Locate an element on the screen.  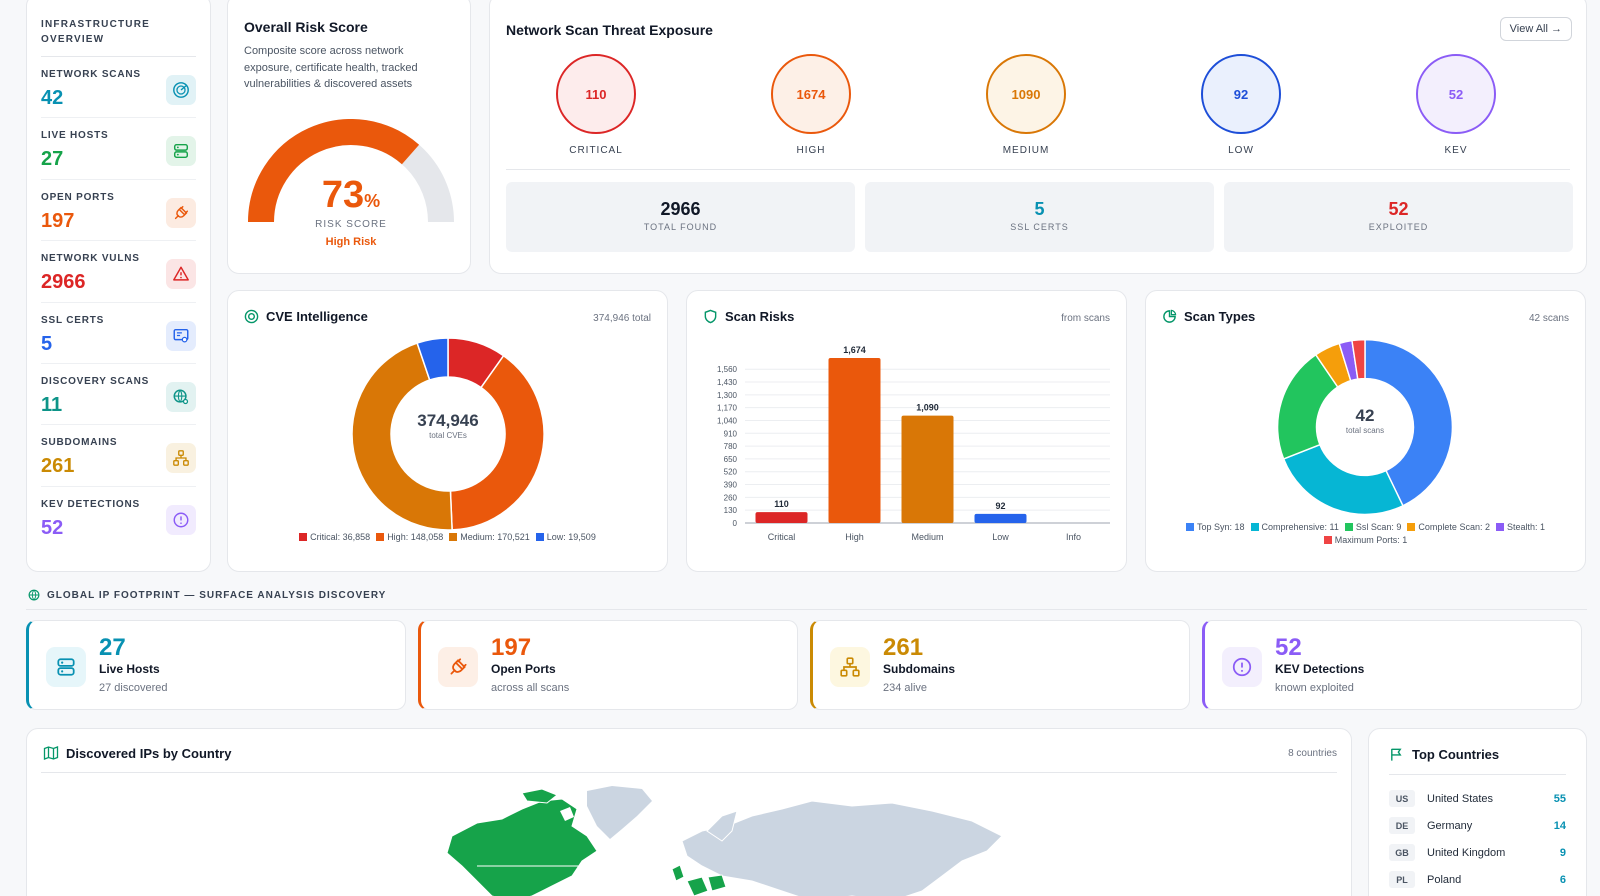
sidebar-item-value: 197 is located at coordinates (58, 220).